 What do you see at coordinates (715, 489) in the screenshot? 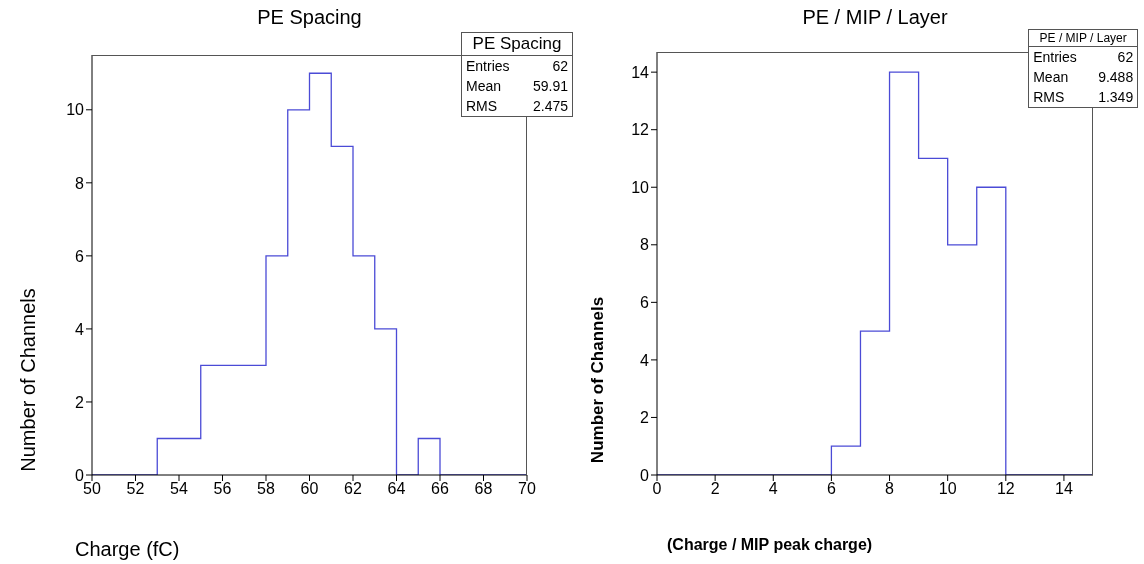
I see `x-tick-label: 2` at bounding box center [715, 489].